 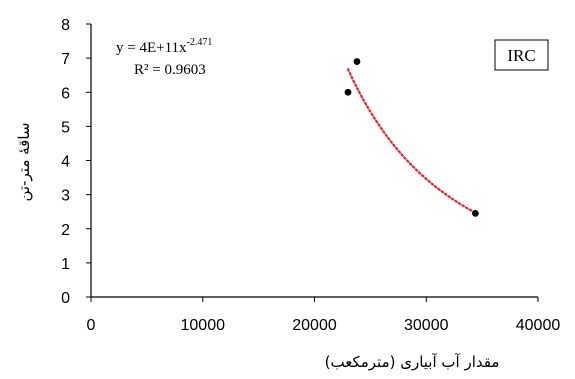 I want to click on x-axis-title: مقدار آب آبیاری (مترمکعب), so click(x=412, y=362).